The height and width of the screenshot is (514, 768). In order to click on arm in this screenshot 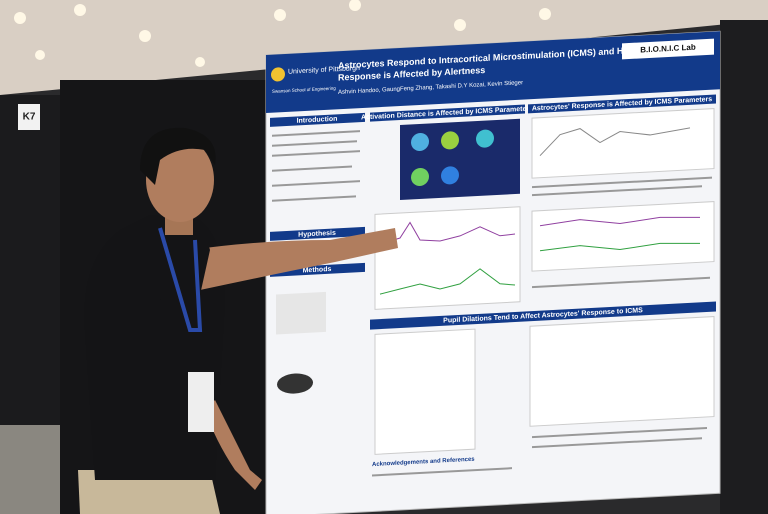, I will do `click(294, 259)`.